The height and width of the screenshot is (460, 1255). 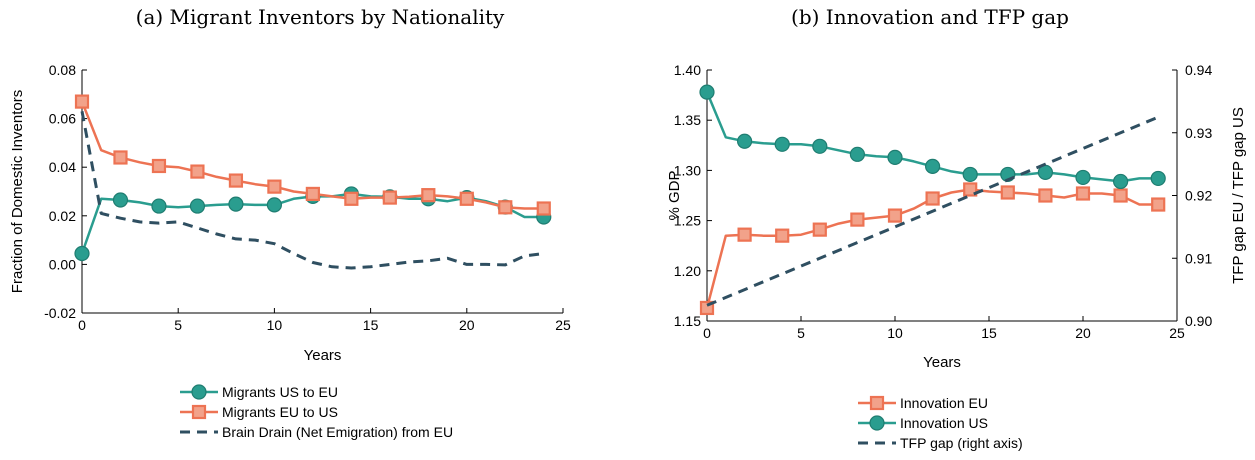 I want to click on legend-label: TFP gap (right axis), so click(x=961, y=443).